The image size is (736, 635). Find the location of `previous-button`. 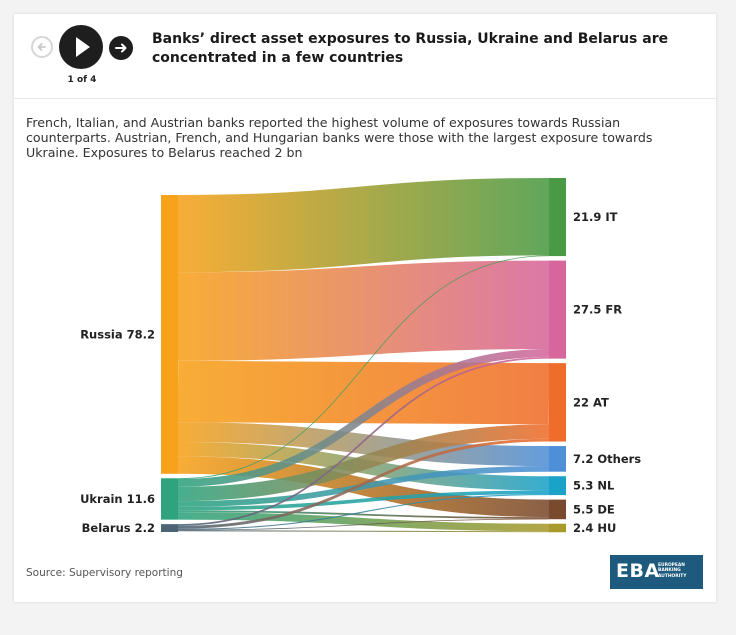

previous-button is located at coordinates (42, 47).